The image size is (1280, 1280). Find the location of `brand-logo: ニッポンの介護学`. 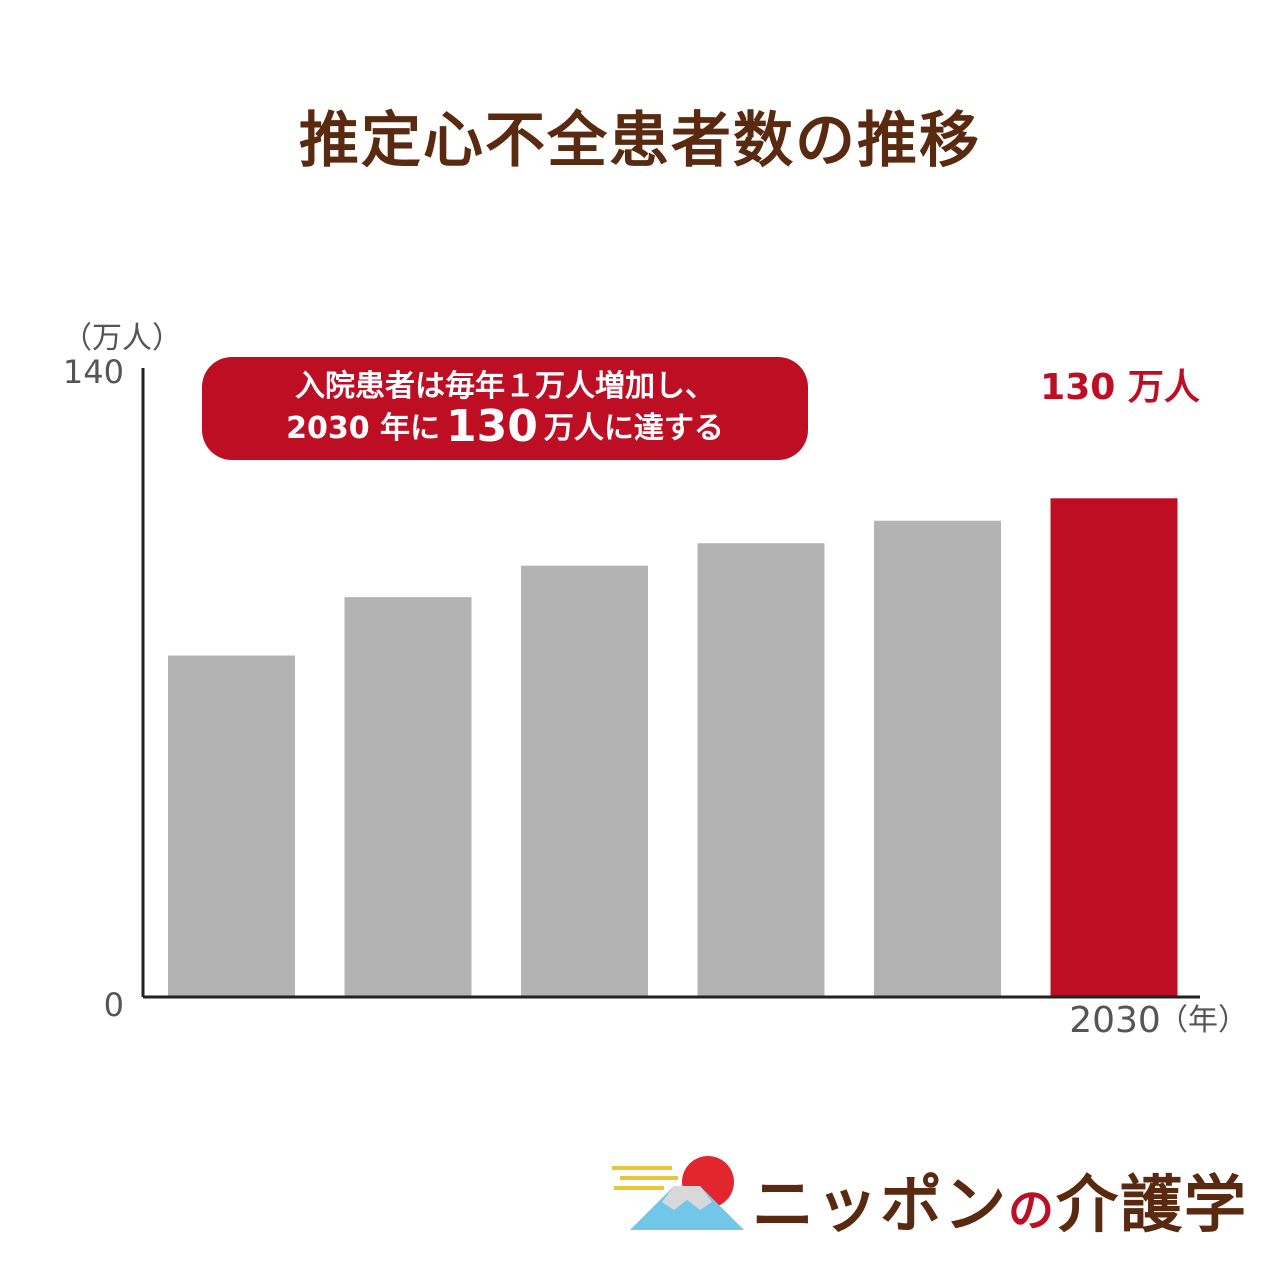

brand-logo: ニッポンの介護学 is located at coordinates (932, 1195).